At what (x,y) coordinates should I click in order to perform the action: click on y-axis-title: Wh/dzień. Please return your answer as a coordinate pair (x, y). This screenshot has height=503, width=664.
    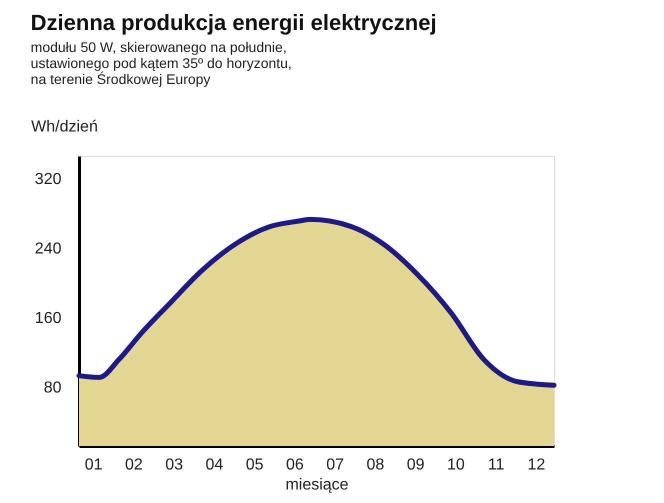
    Looking at the image, I should click on (64, 127).